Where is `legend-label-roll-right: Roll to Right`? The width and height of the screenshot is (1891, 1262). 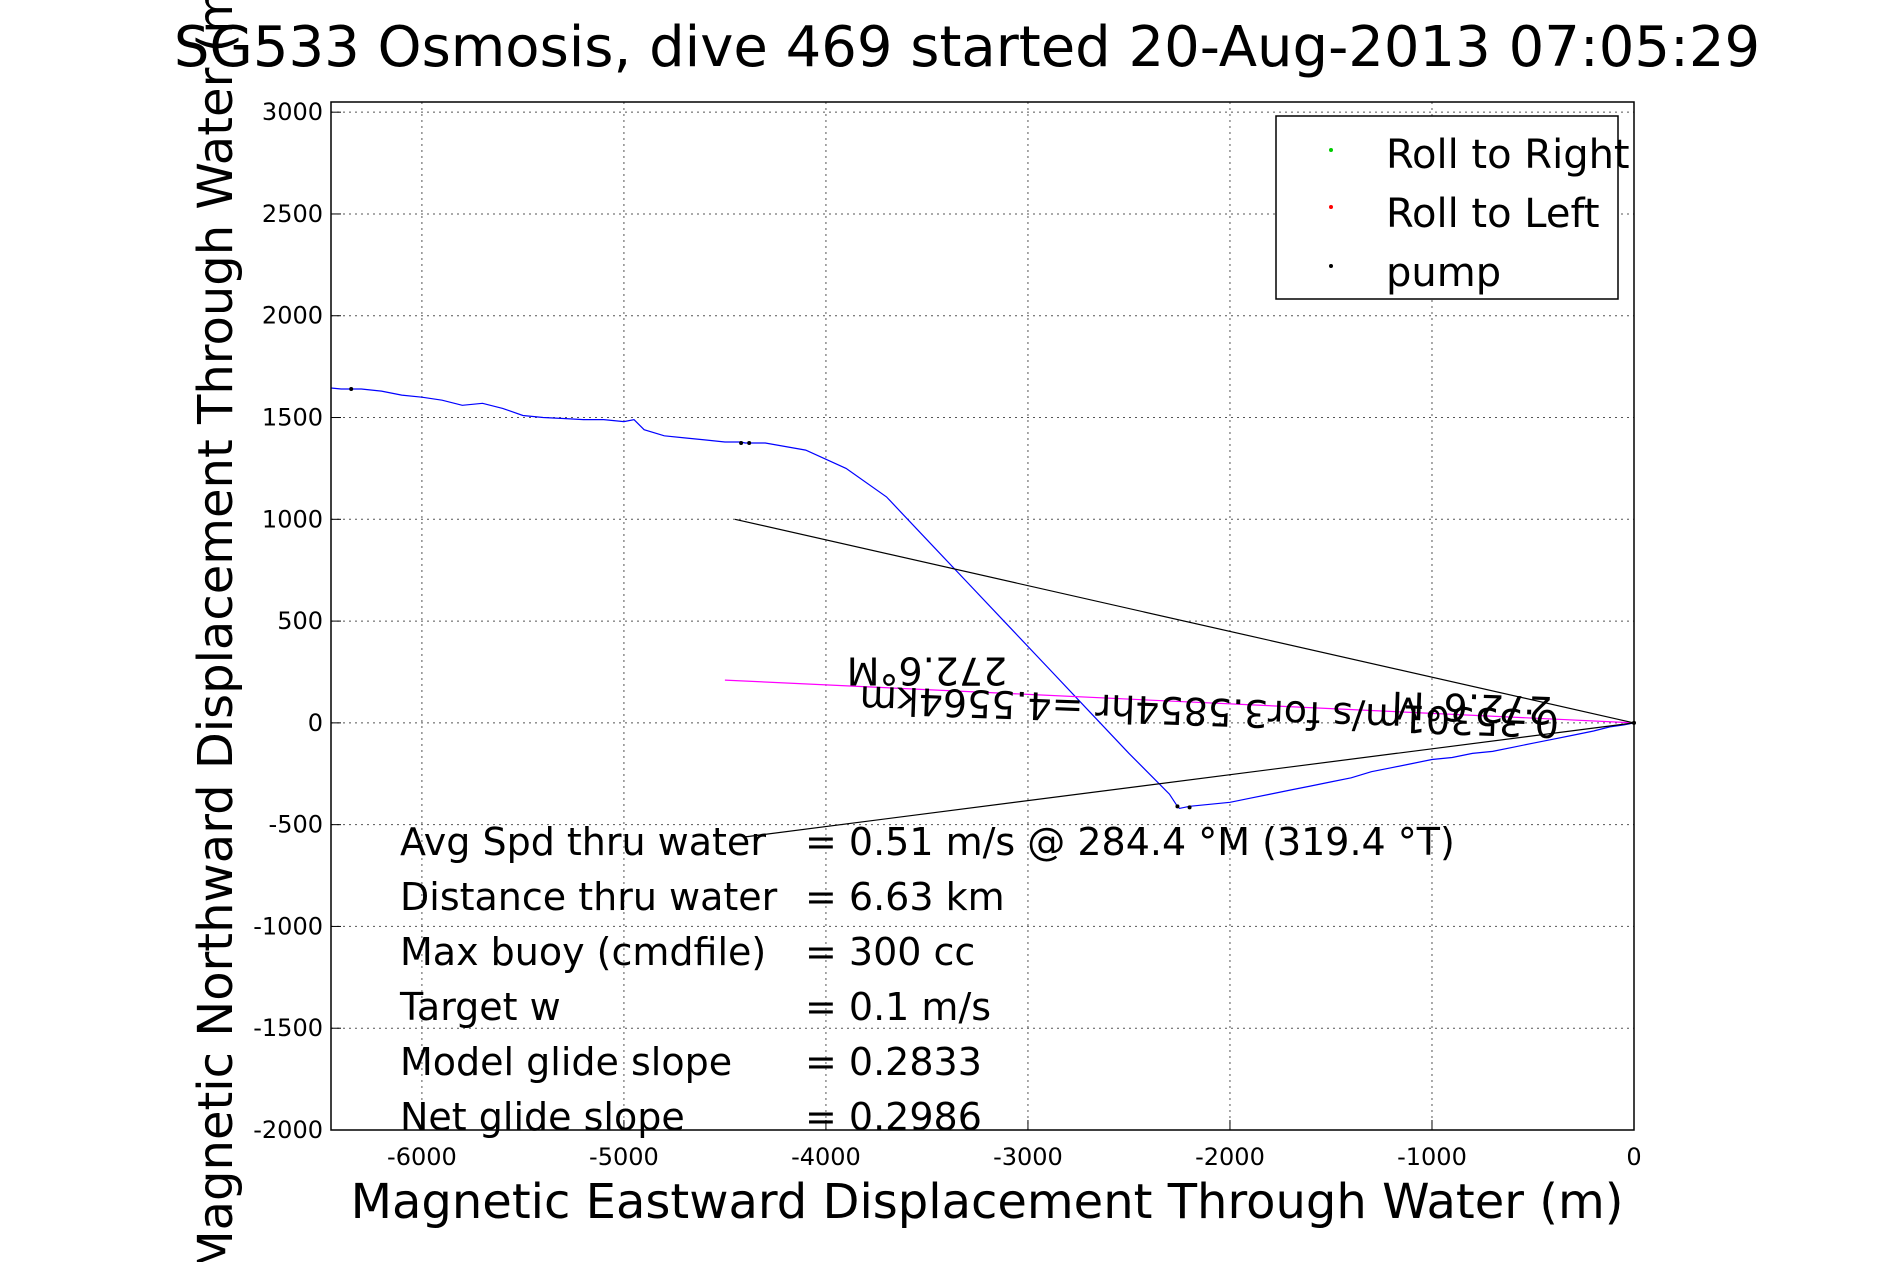 legend-label-roll-right: Roll to Right is located at coordinates (1508, 155).